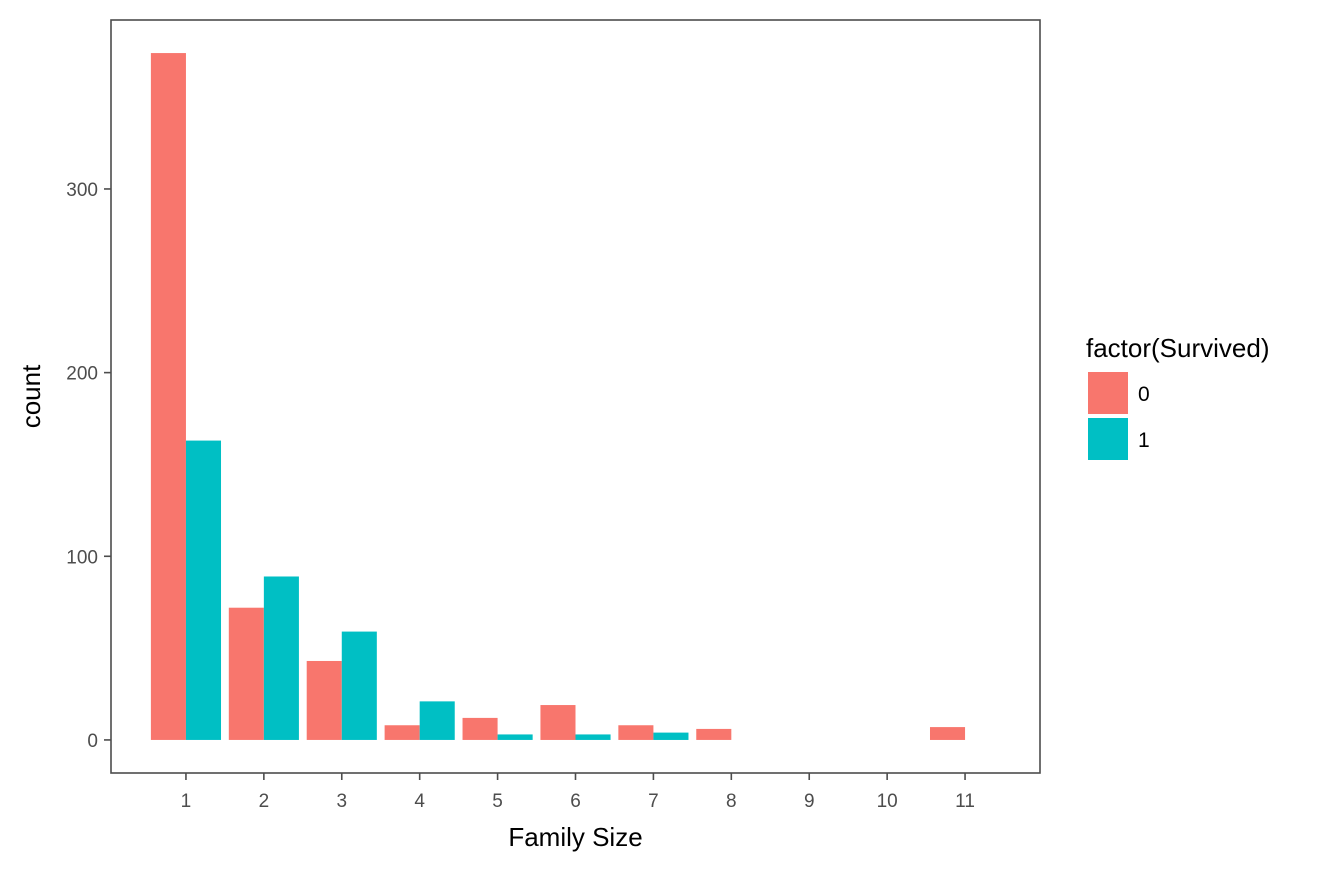 The image size is (1328, 884). I want to click on legend: factor(Survived) 01, so click(1178, 396).